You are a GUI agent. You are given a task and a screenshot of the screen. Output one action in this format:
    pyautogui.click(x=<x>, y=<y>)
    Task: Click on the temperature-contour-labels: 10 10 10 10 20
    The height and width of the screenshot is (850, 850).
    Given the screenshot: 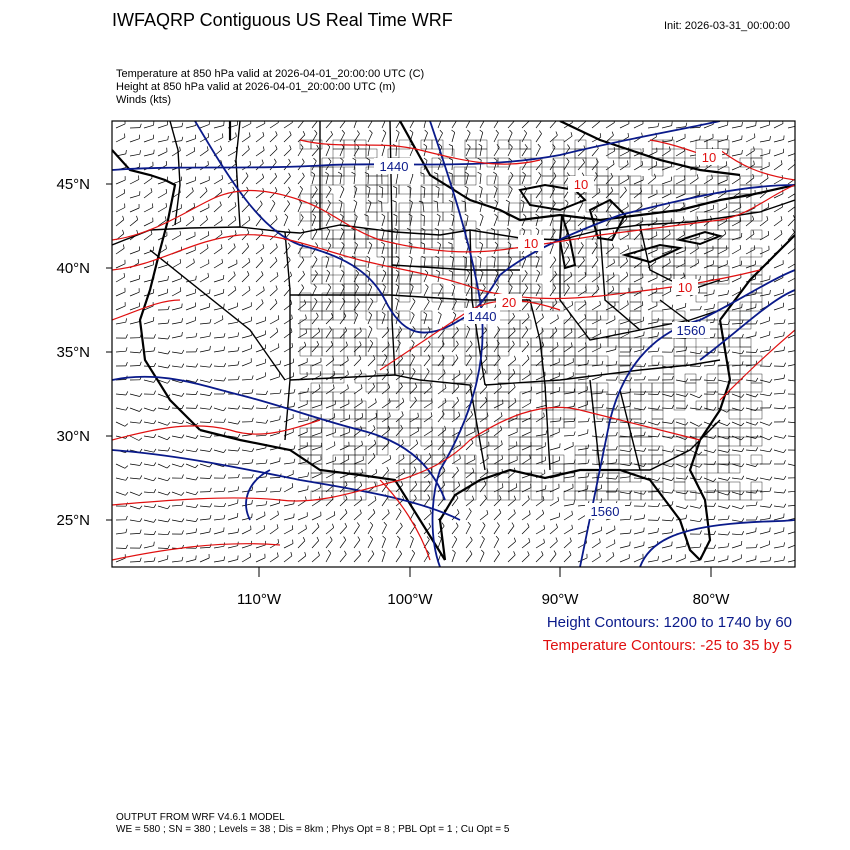 What is the action you would take?
    pyautogui.click(x=609, y=229)
    